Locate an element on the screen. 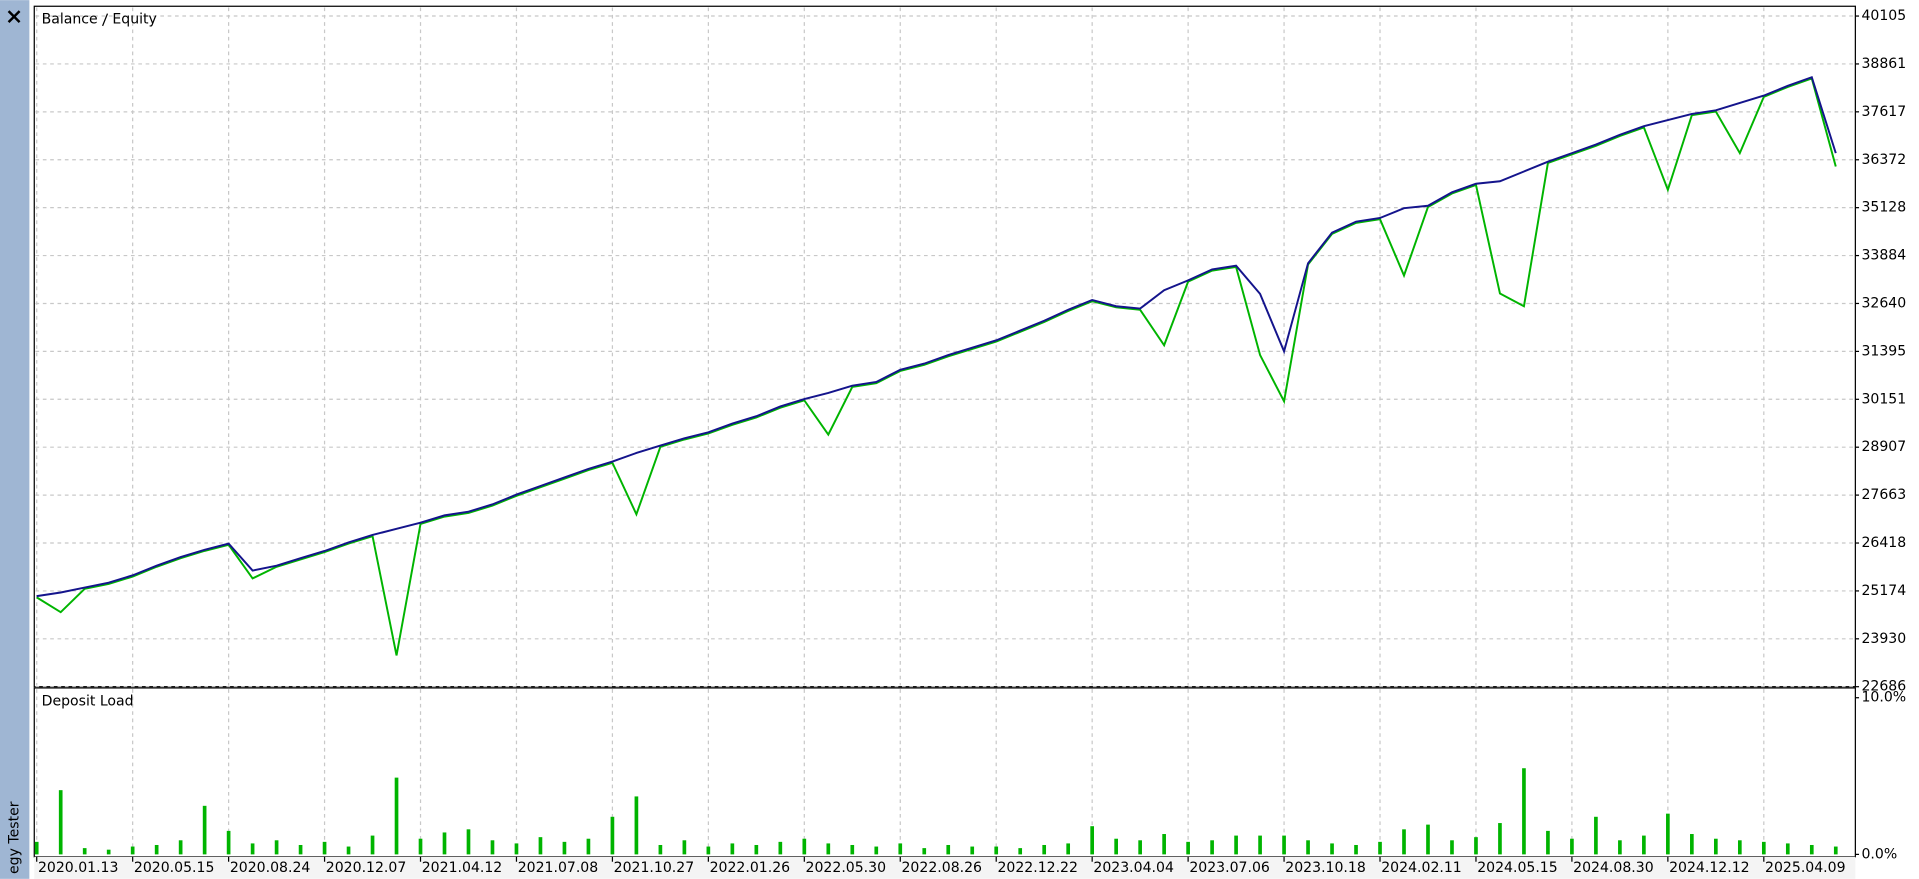 This screenshot has width=1919, height=879. x-tick-label: 2020.08.24 is located at coordinates (270, 868).